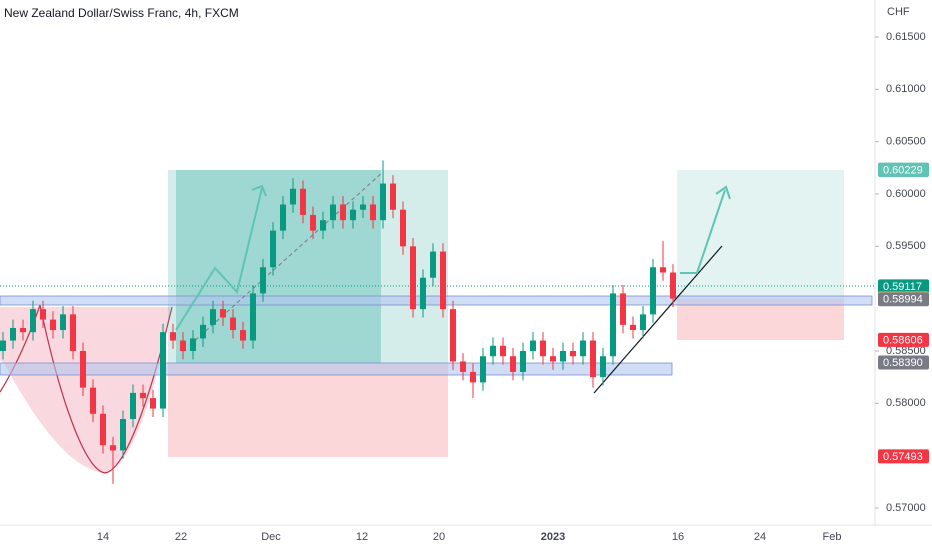 This screenshot has height=550, width=932. Describe the element at coordinates (906, 142) in the screenshot. I see `y-tick-label: 0.60500` at that location.